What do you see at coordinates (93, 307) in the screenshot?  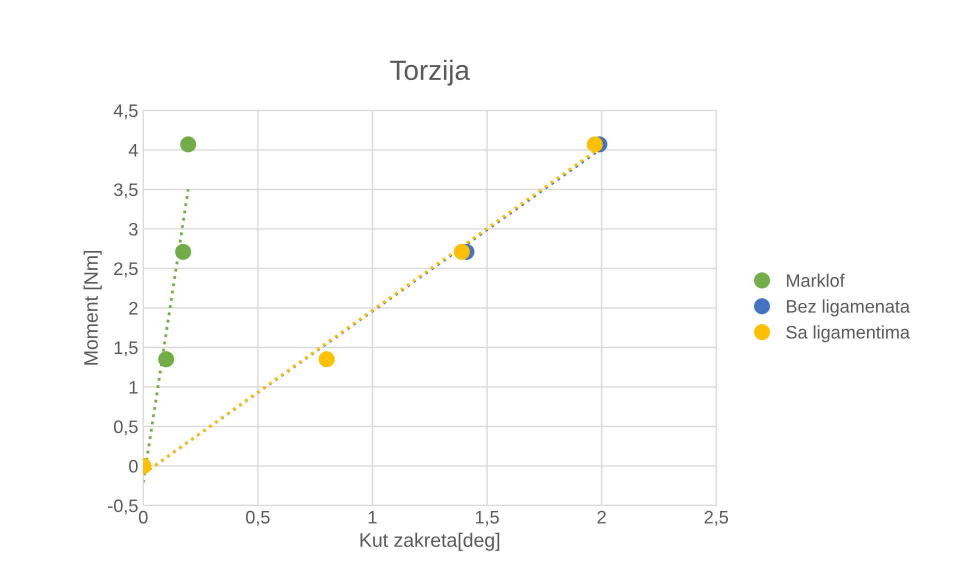 I see `y-axis-title: Moment [Nm]` at bounding box center [93, 307].